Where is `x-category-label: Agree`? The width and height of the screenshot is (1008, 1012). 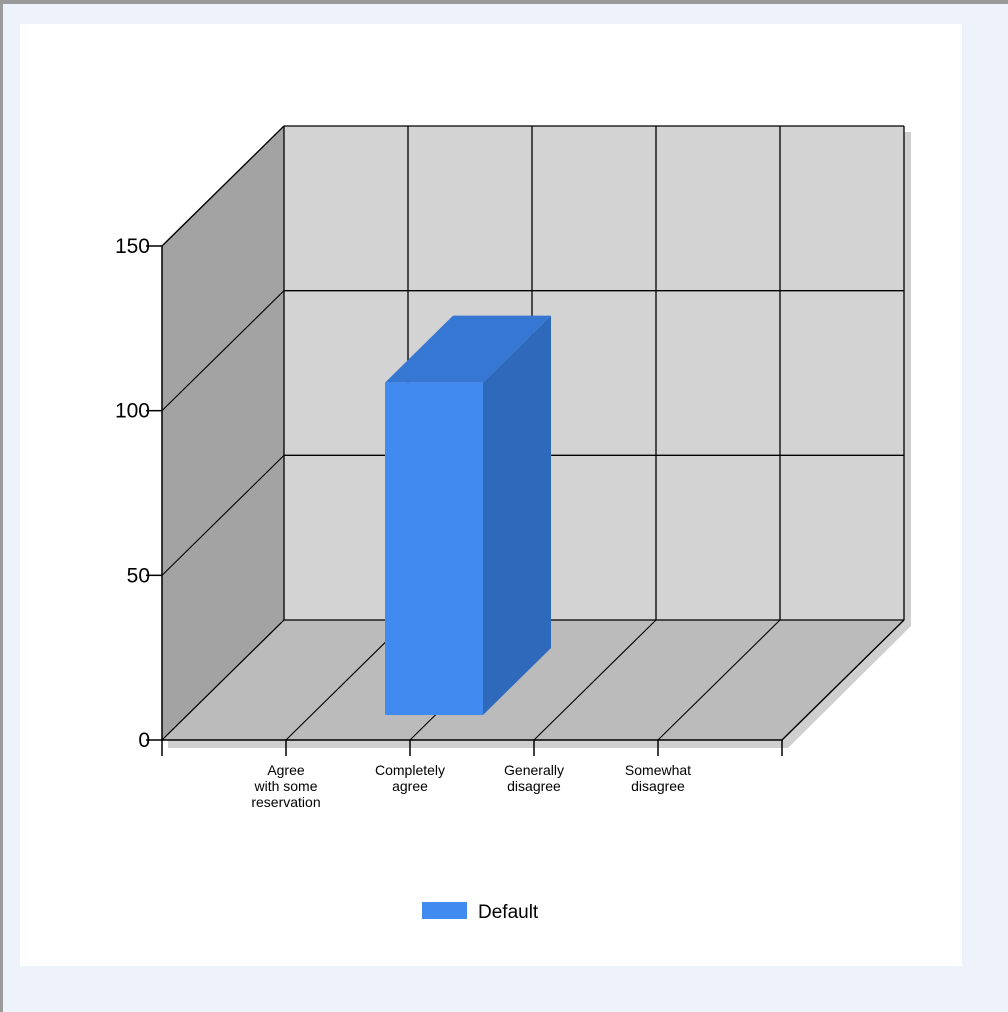
x-category-label: Agree is located at coordinates (286, 770).